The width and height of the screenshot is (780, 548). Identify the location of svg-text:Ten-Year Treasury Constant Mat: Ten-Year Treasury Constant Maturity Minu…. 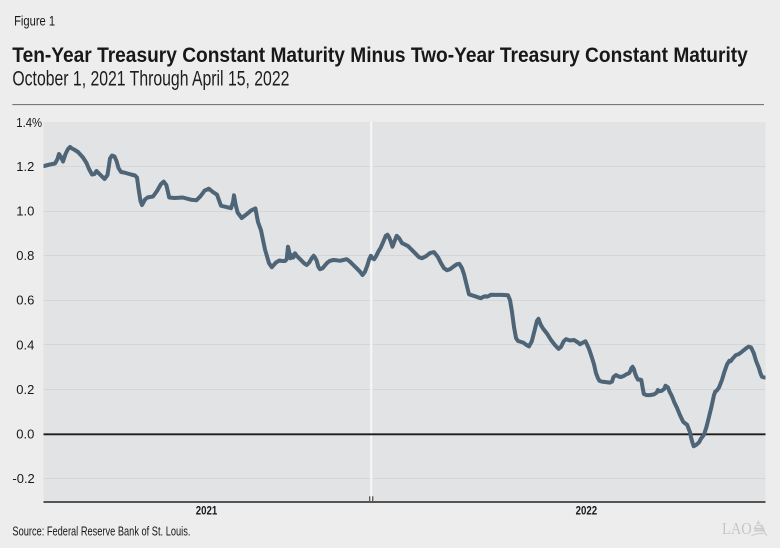
(380, 55).